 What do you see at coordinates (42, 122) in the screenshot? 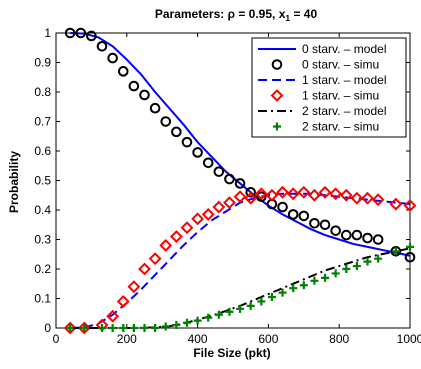
I see `y-tick-label: 0.7` at bounding box center [42, 122].